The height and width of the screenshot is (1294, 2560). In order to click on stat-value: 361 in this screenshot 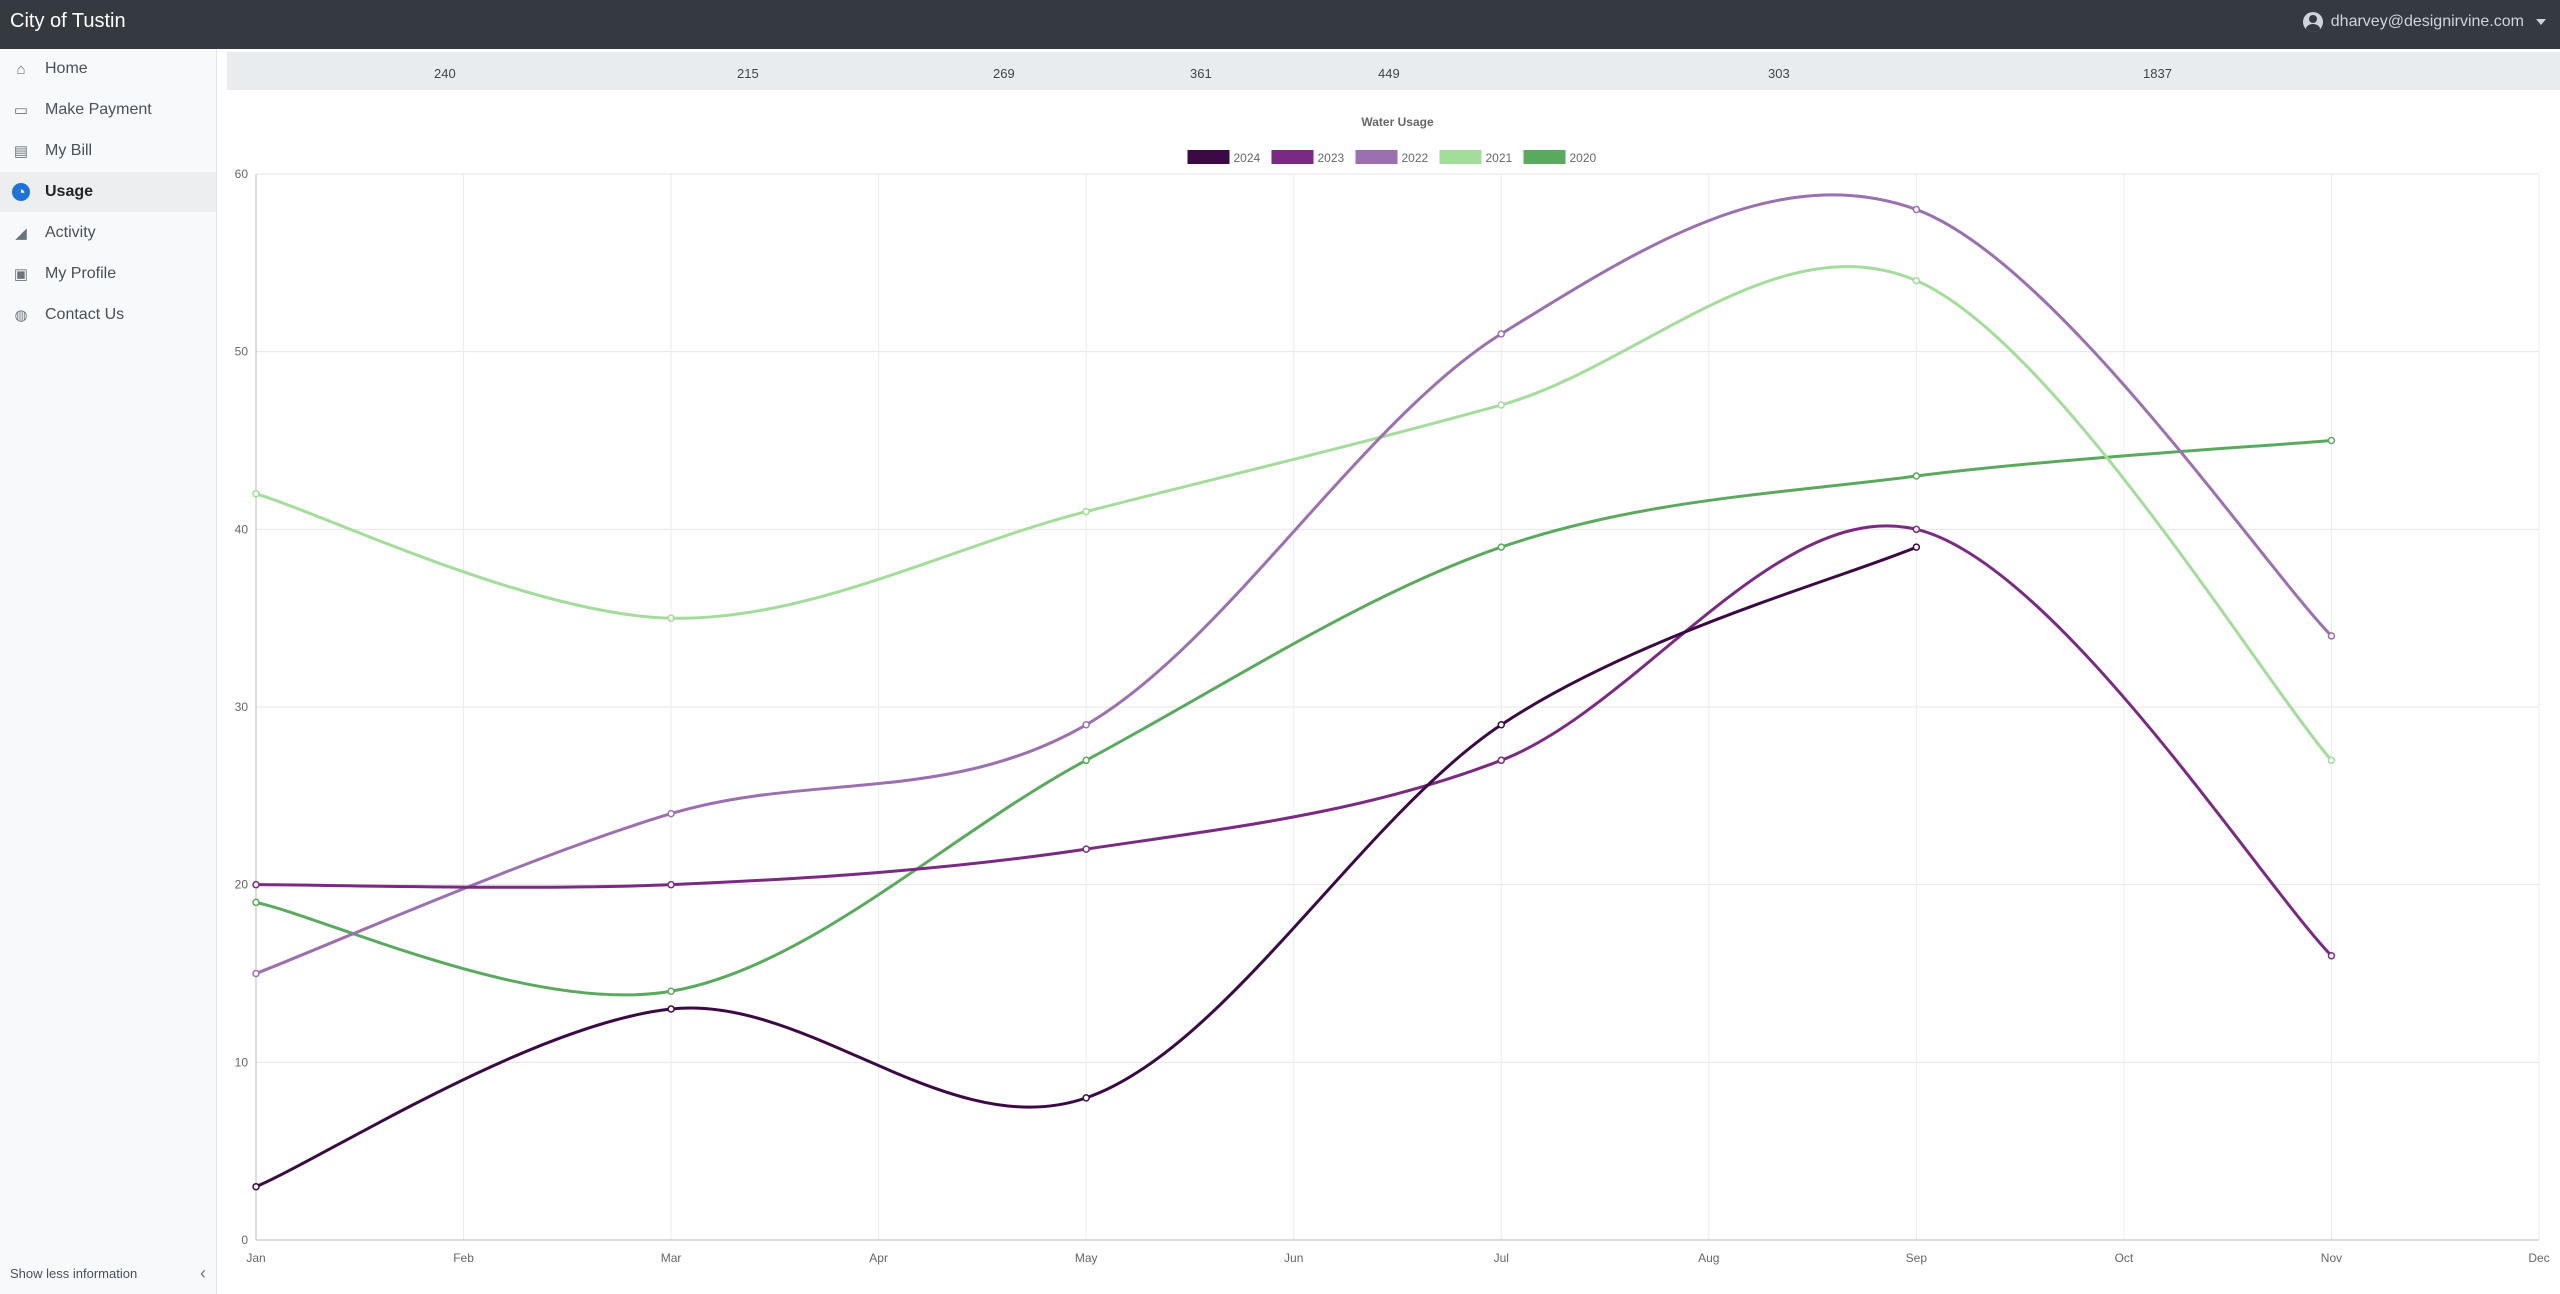, I will do `click(1201, 73)`.